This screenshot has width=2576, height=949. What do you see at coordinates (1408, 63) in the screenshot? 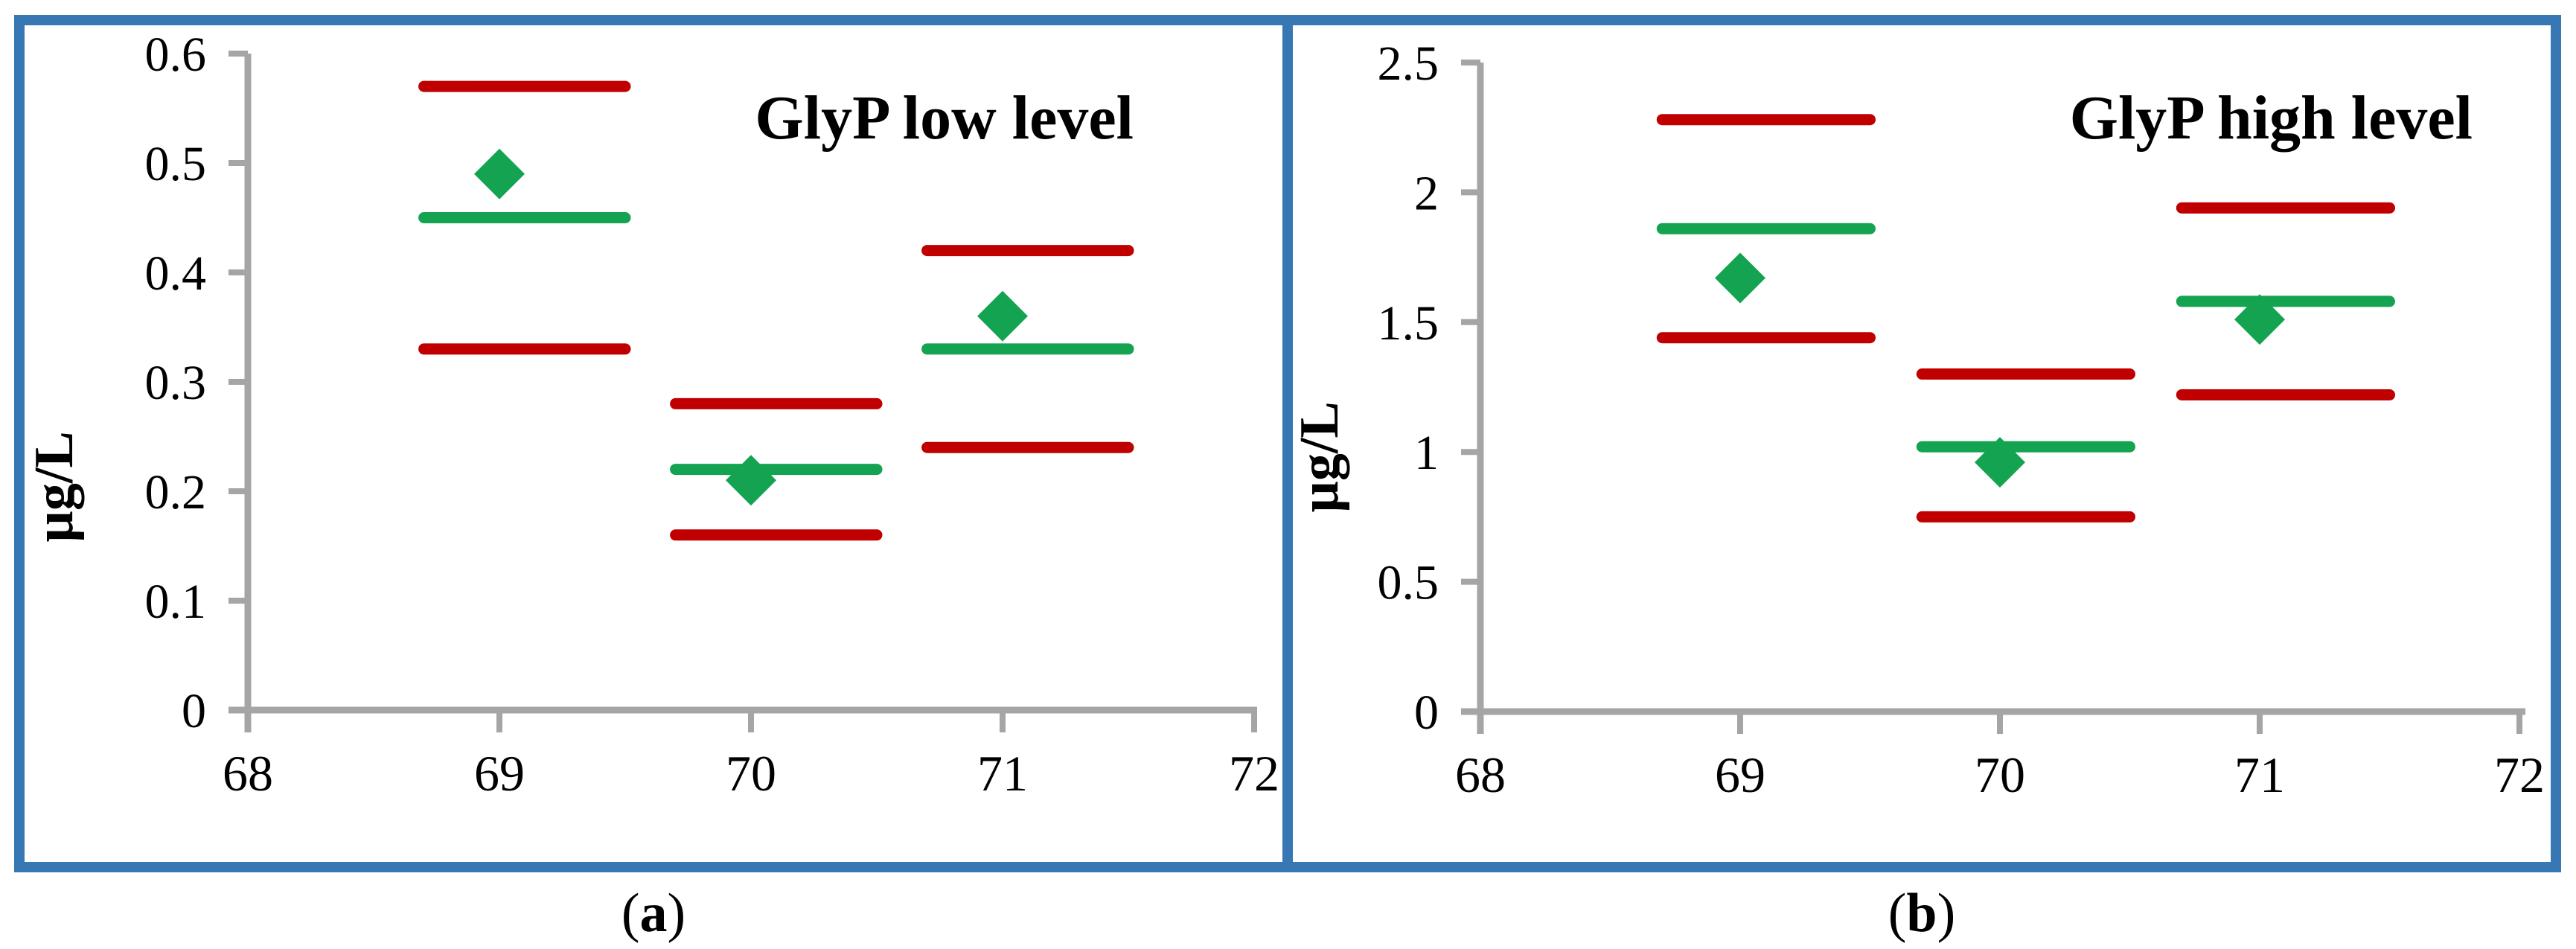
I see `y-tick-label: 2.5` at bounding box center [1408, 63].